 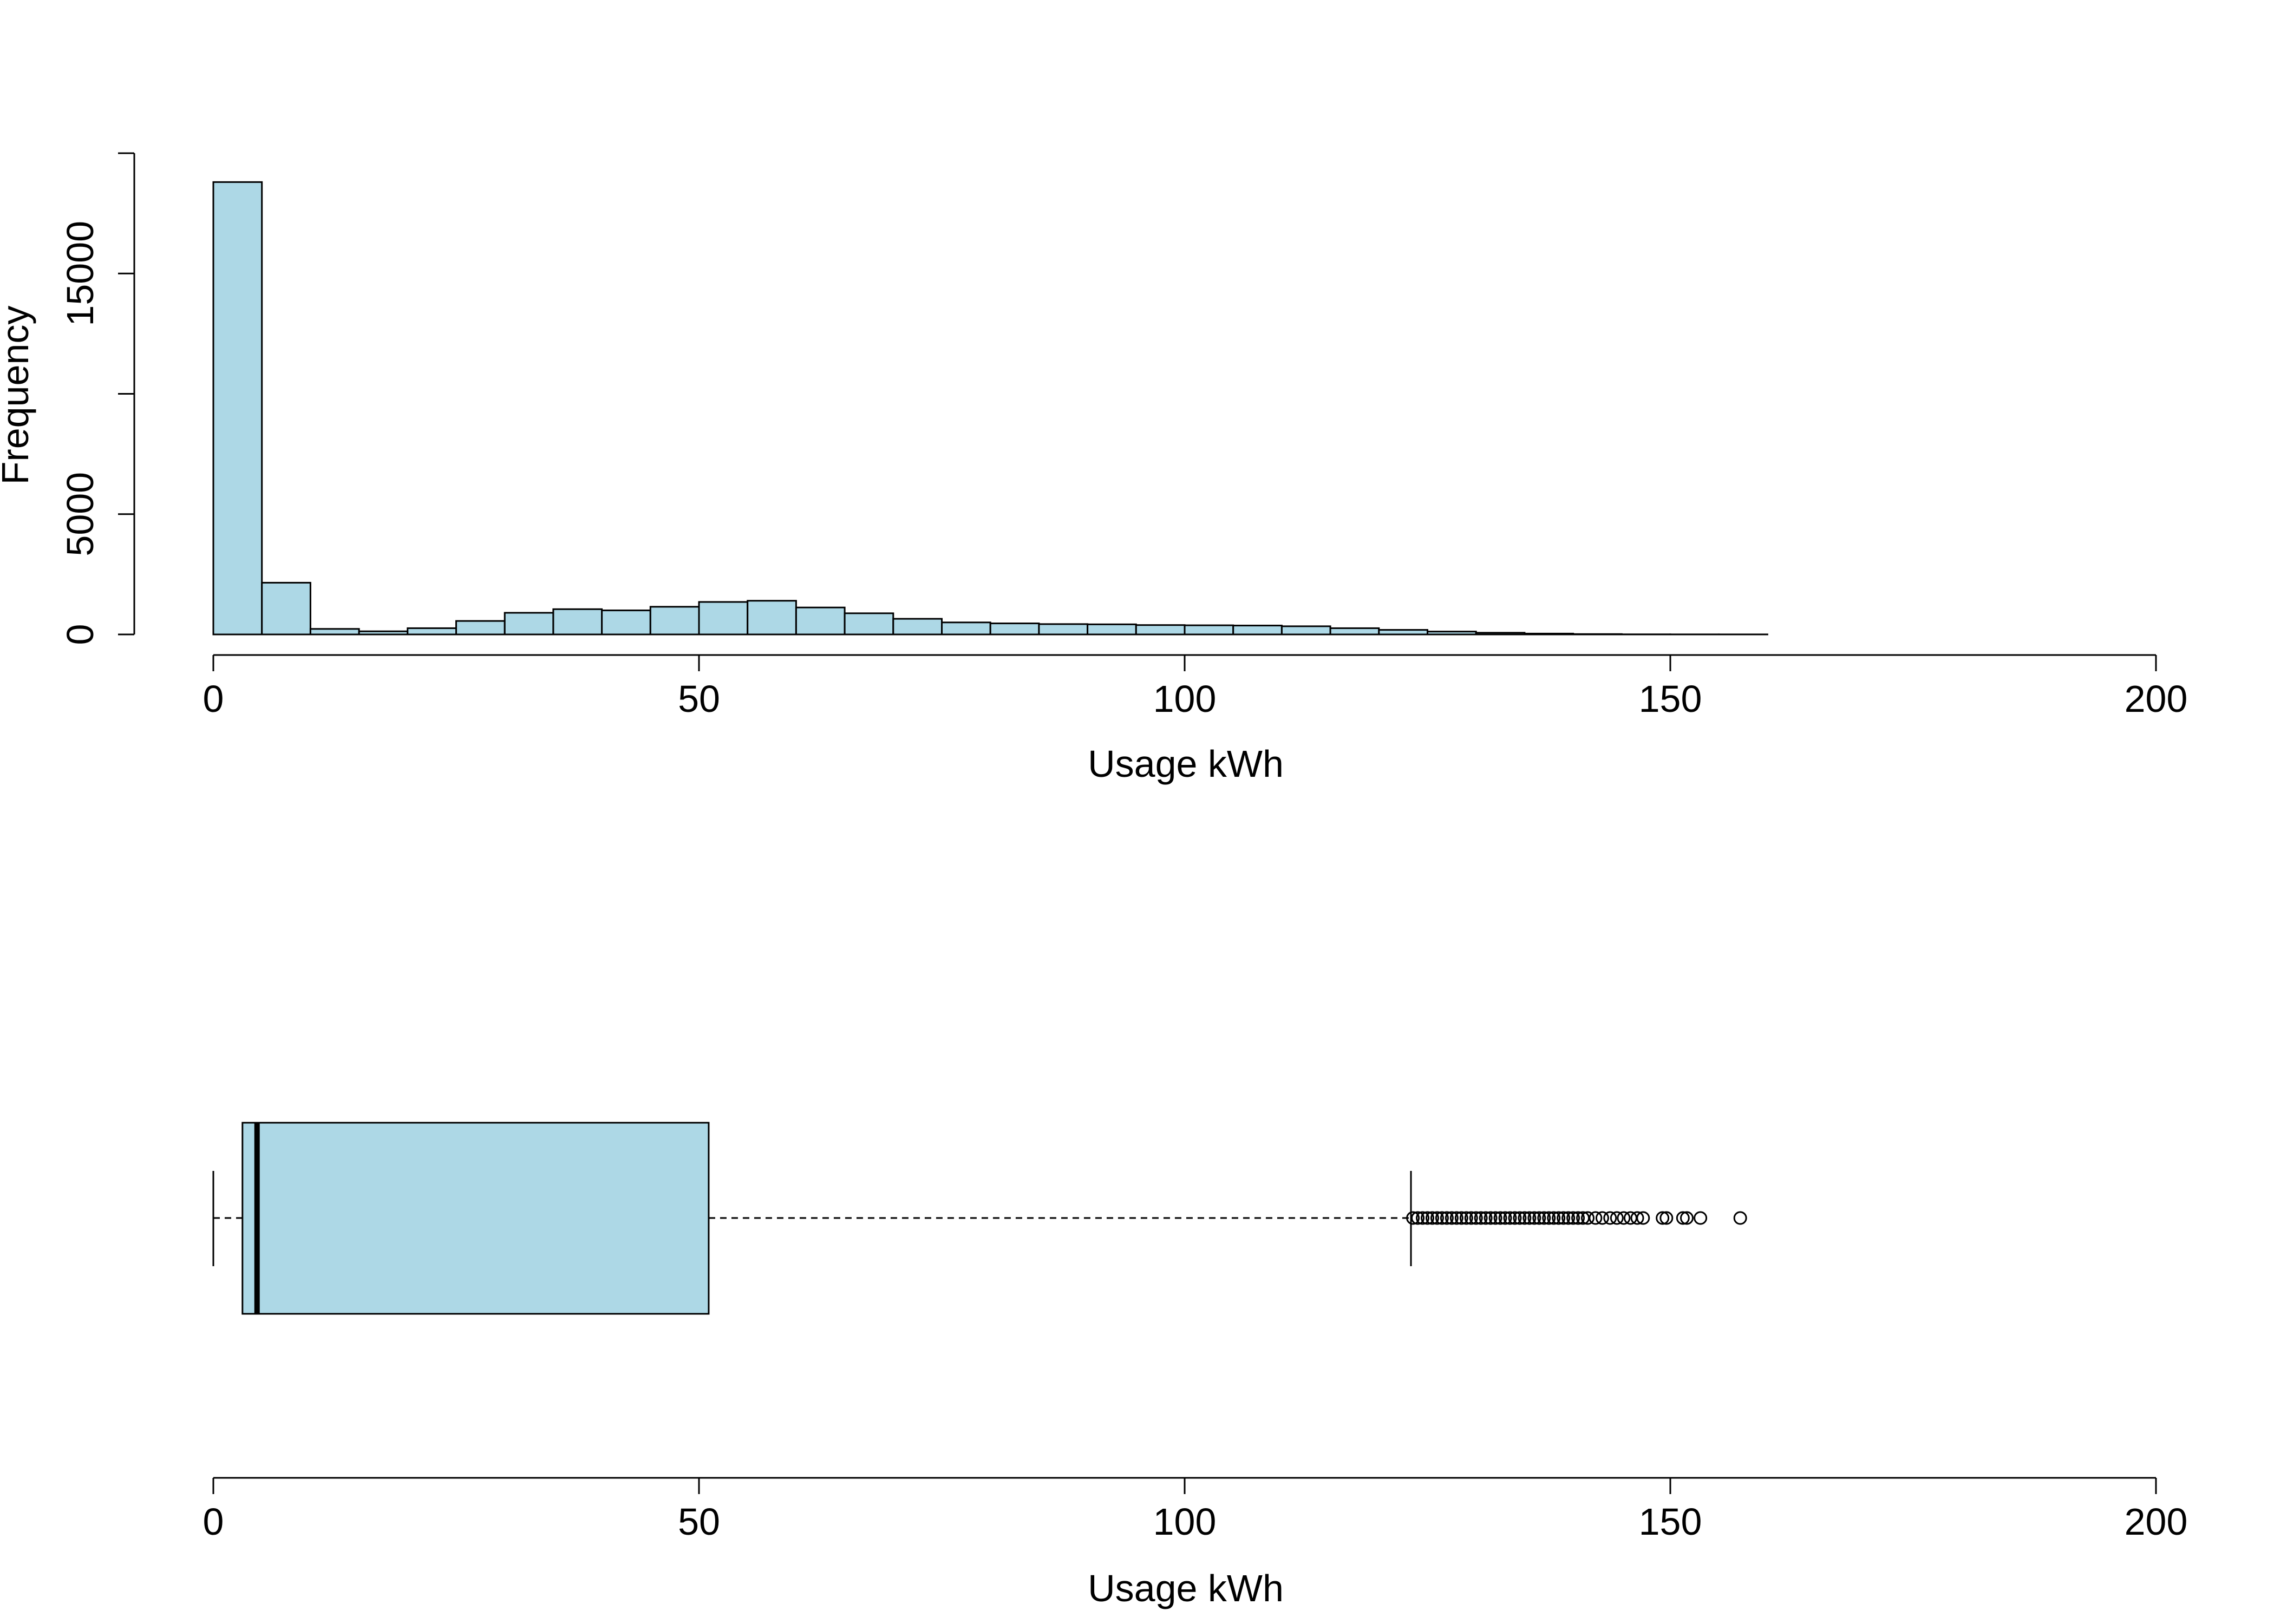 What do you see at coordinates (214, 1522) in the screenshot?
I see `boxplot-x-tick-label: 0` at bounding box center [214, 1522].